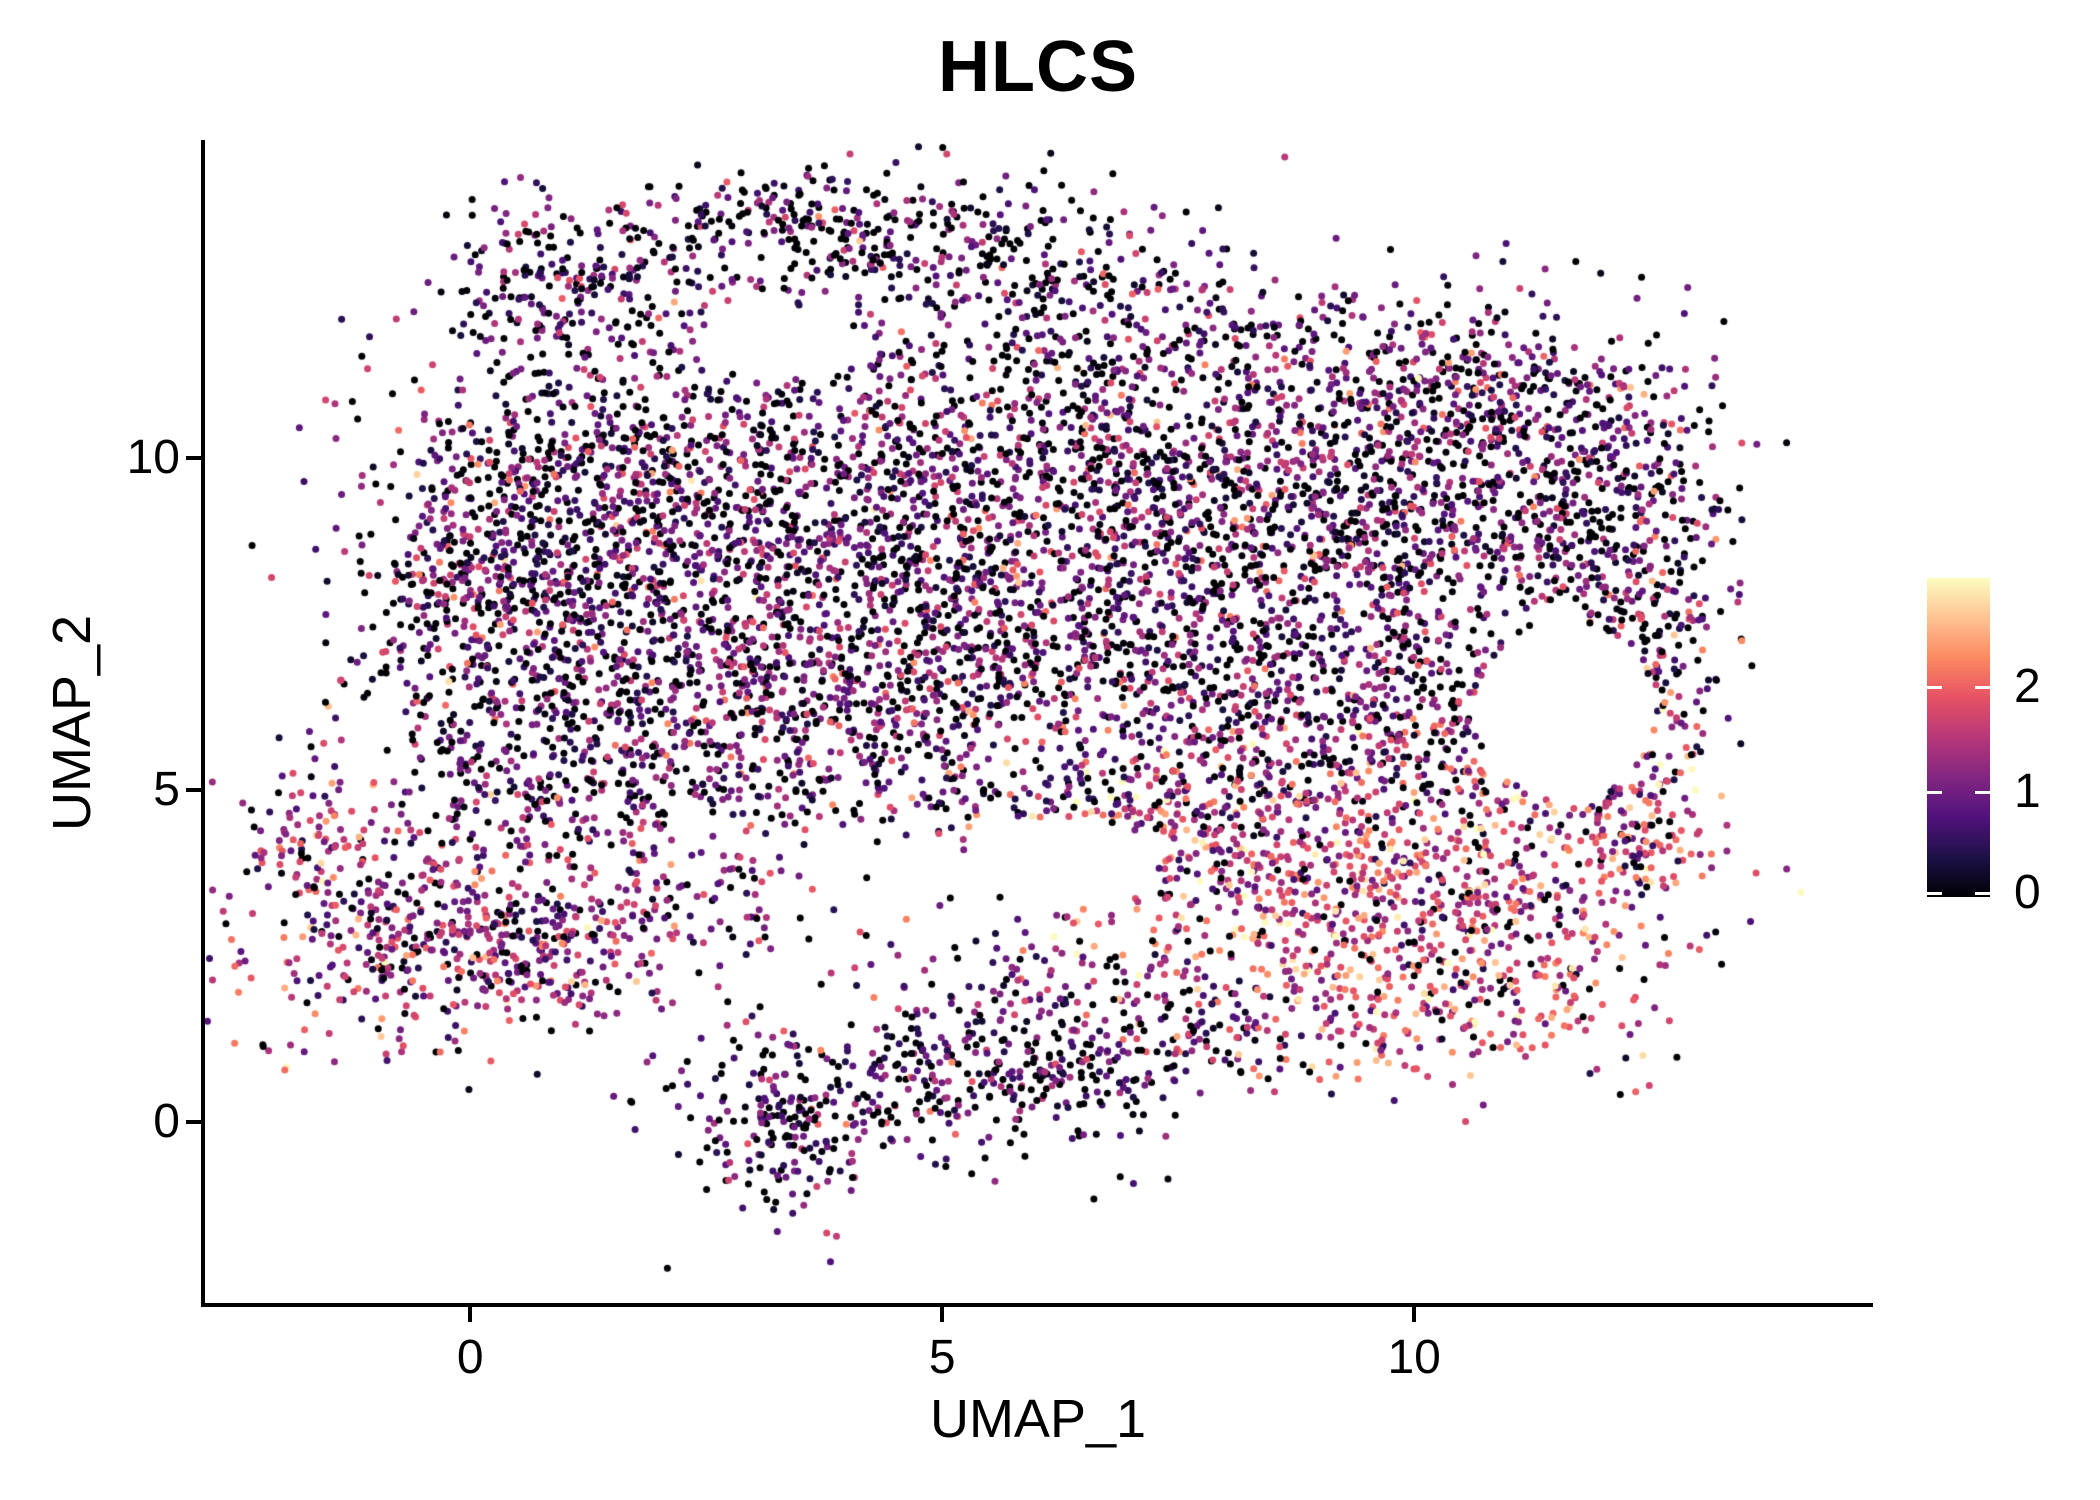  What do you see at coordinates (1038, 1419) in the screenshot?
I see `x-axis-title: UMAP_1` at bounding box center [1038, 1419].